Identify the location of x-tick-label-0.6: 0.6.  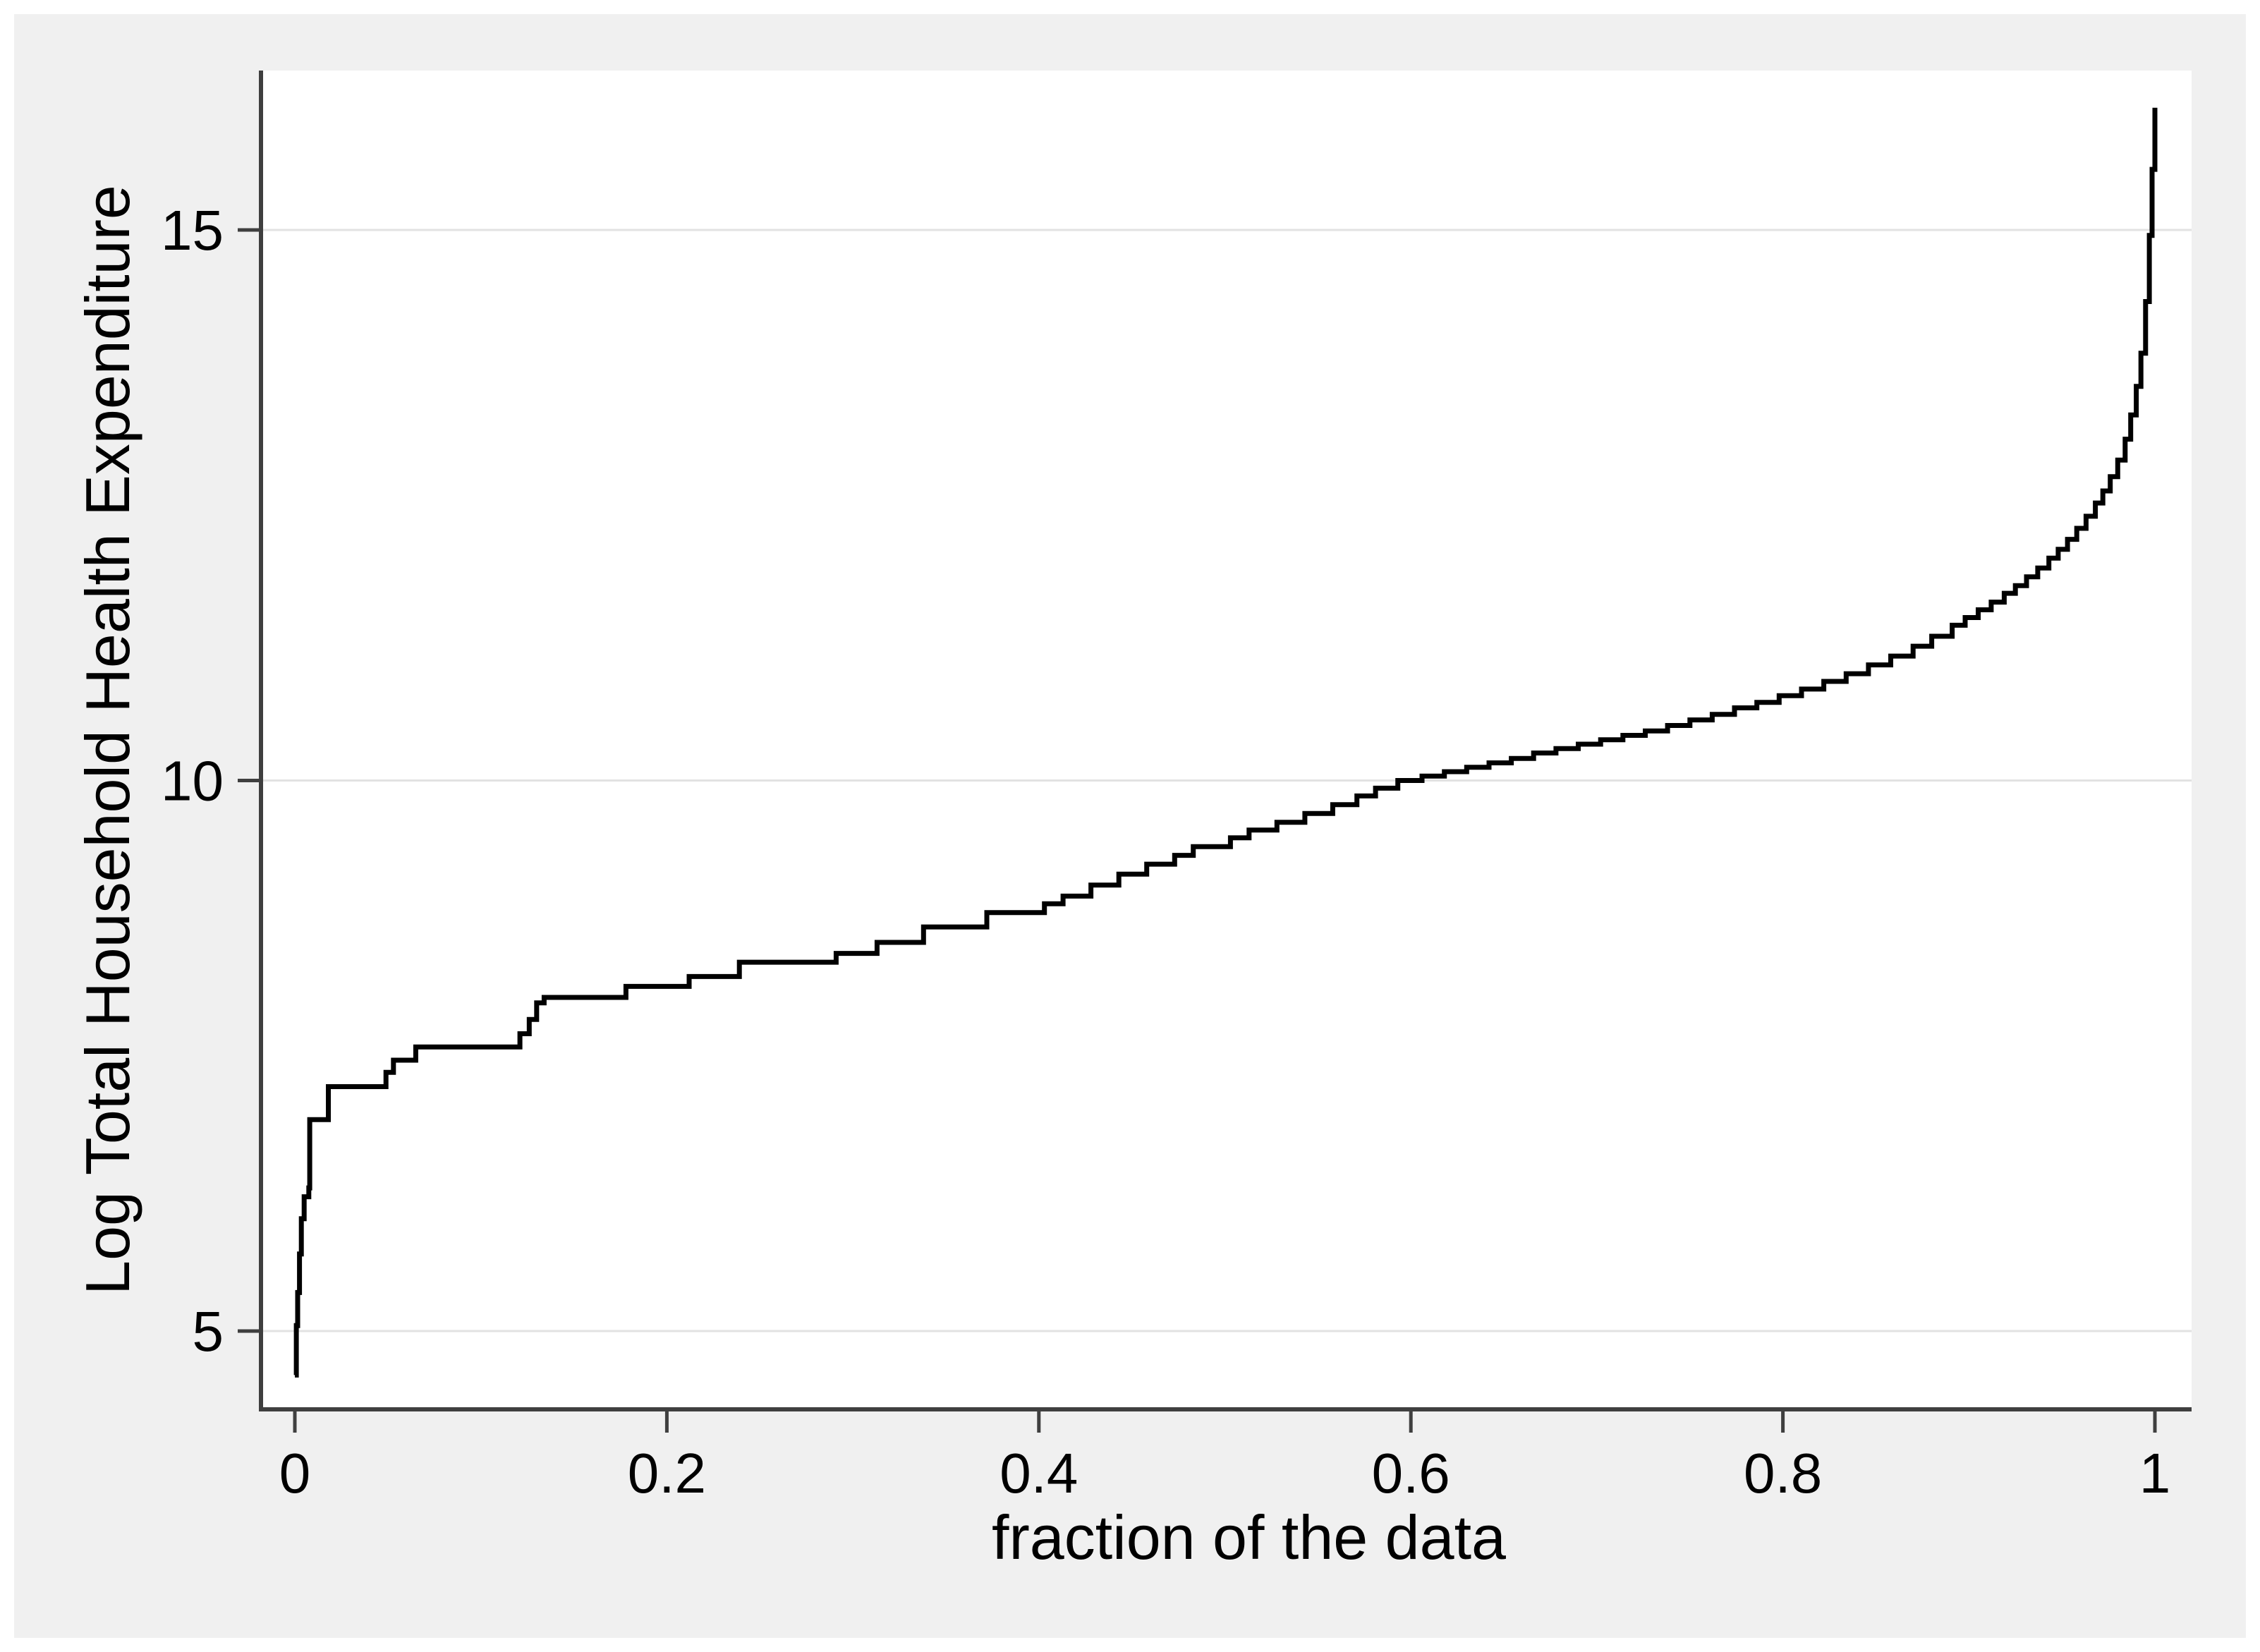
(1411, 1474).